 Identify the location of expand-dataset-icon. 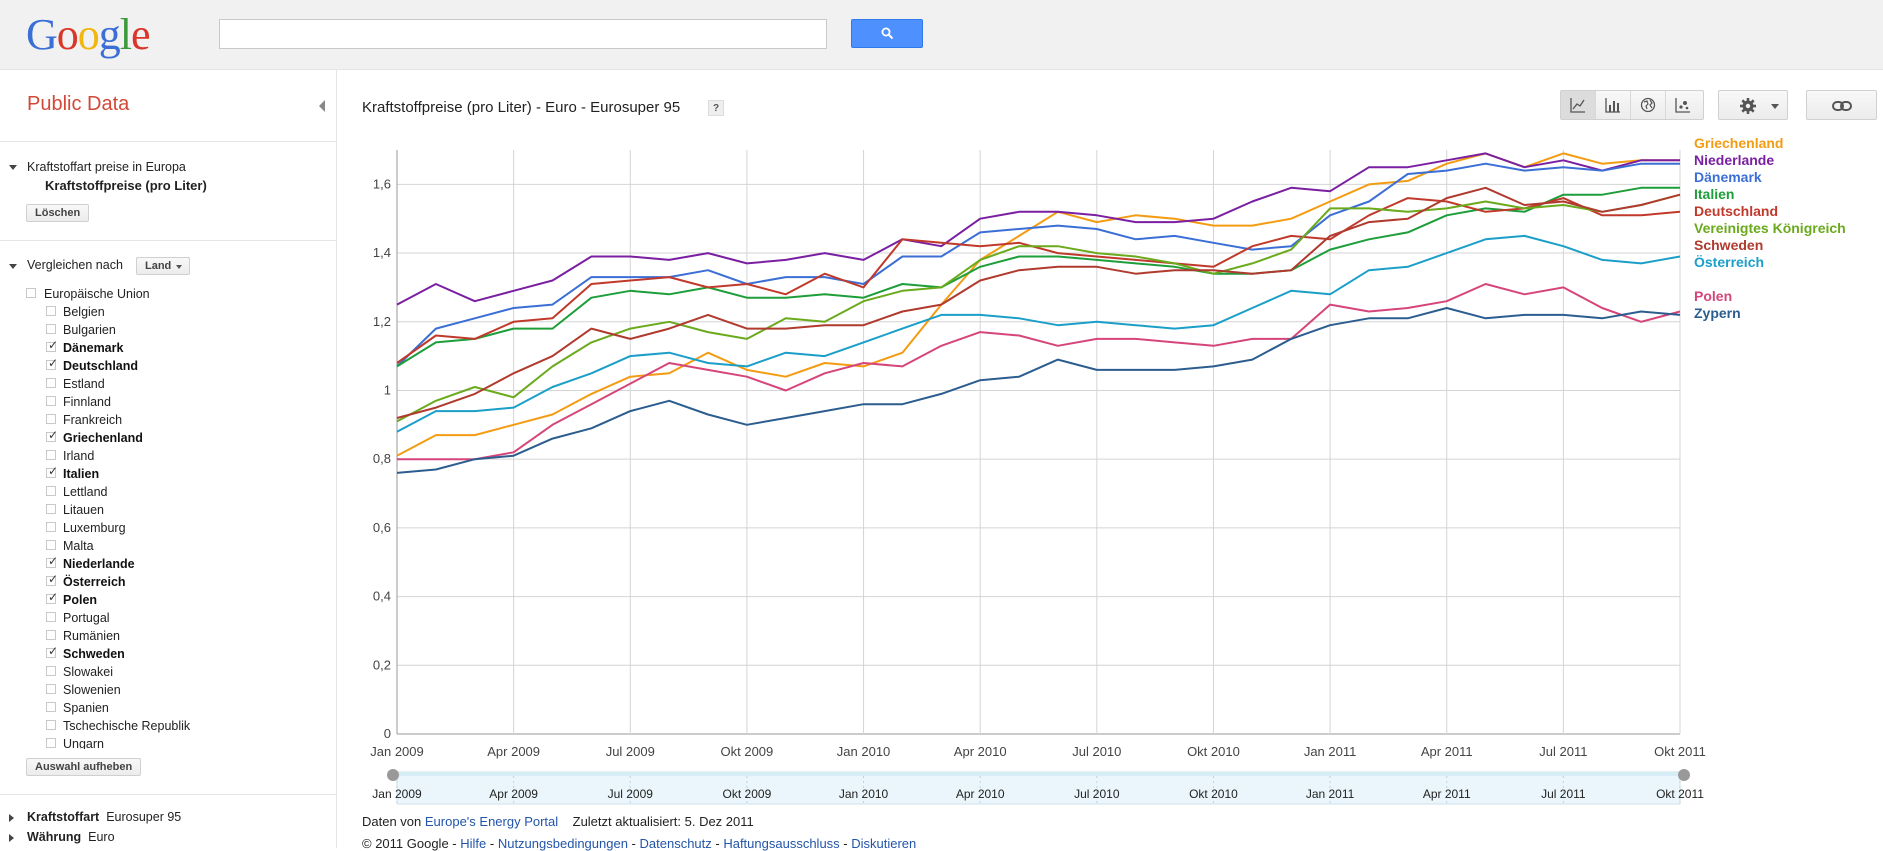
(13, 167).